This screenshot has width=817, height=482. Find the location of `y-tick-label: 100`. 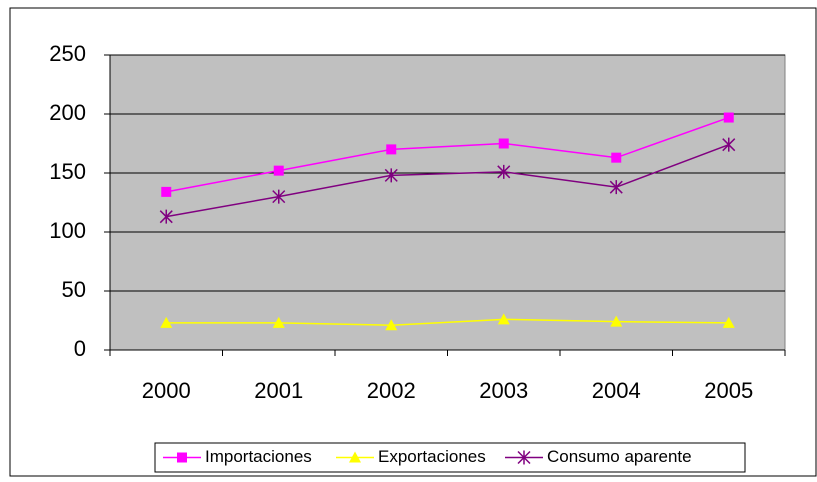

y-tick-label: 100 is located at coordinates (67, 230).